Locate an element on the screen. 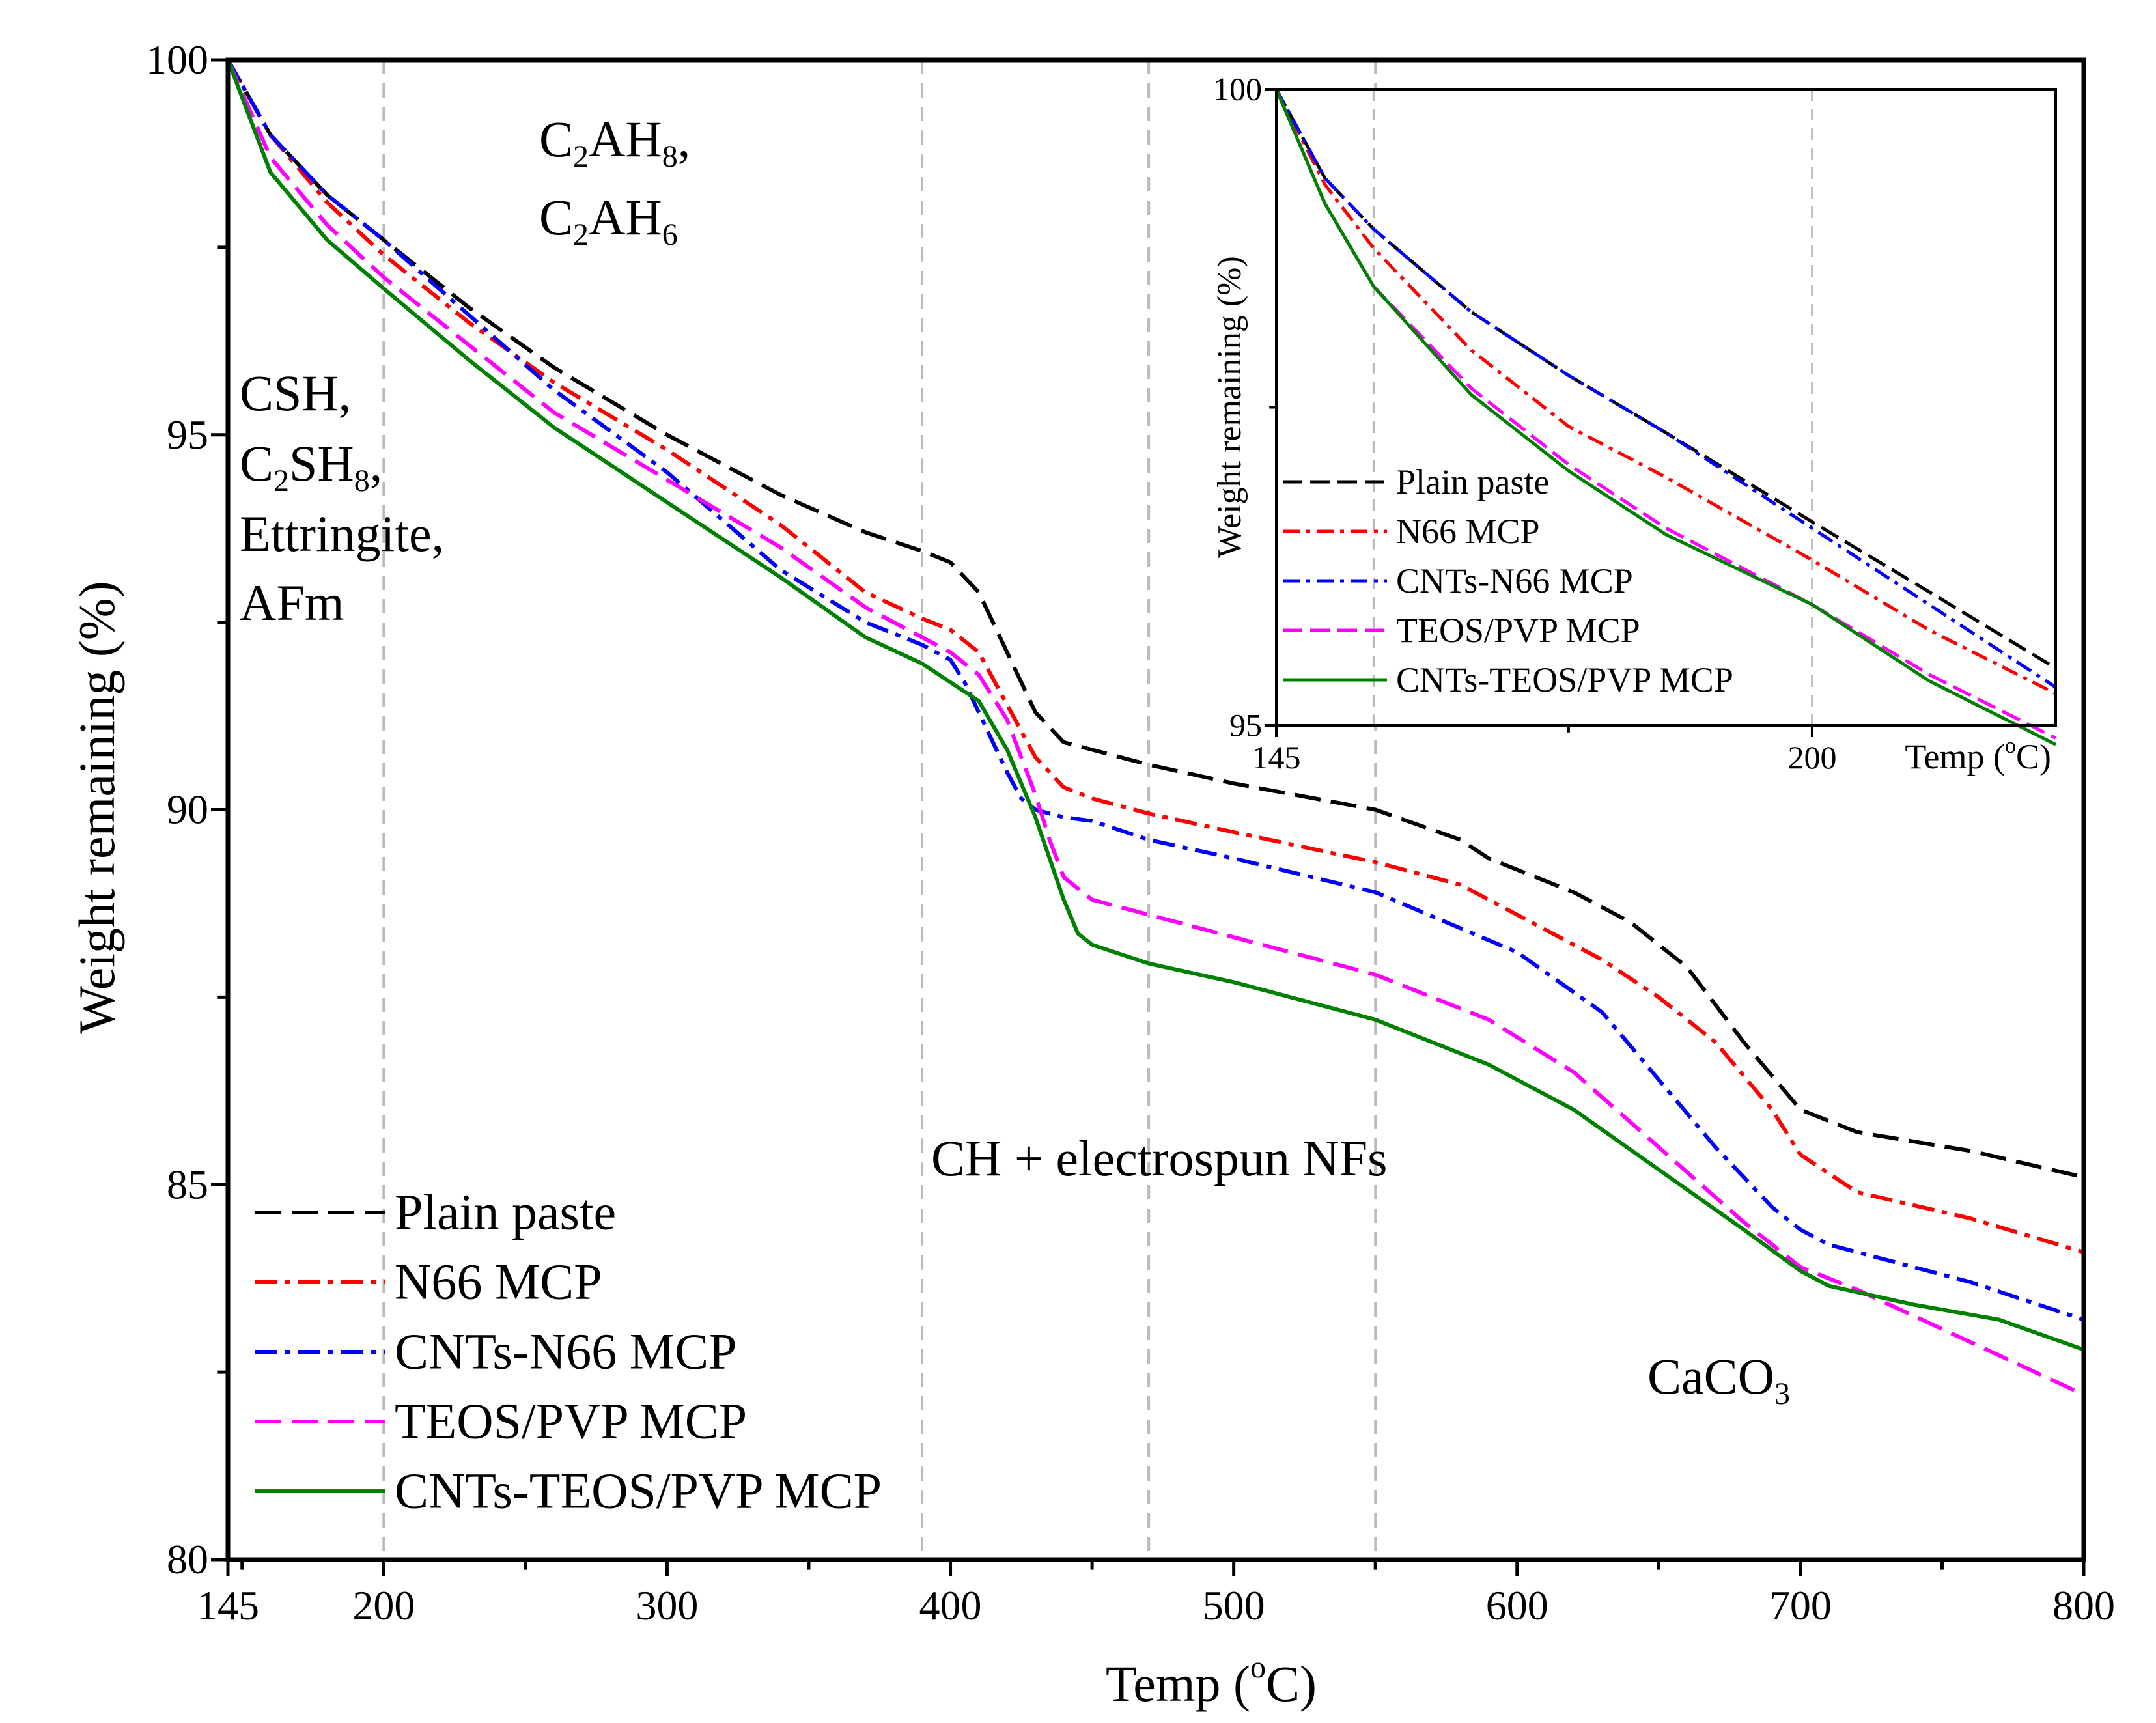 Image resolution: width=2156 pixels, height=1723 pixels. inset-series-line-teos-pvp-mcp is located at coordinates (1666, 414).